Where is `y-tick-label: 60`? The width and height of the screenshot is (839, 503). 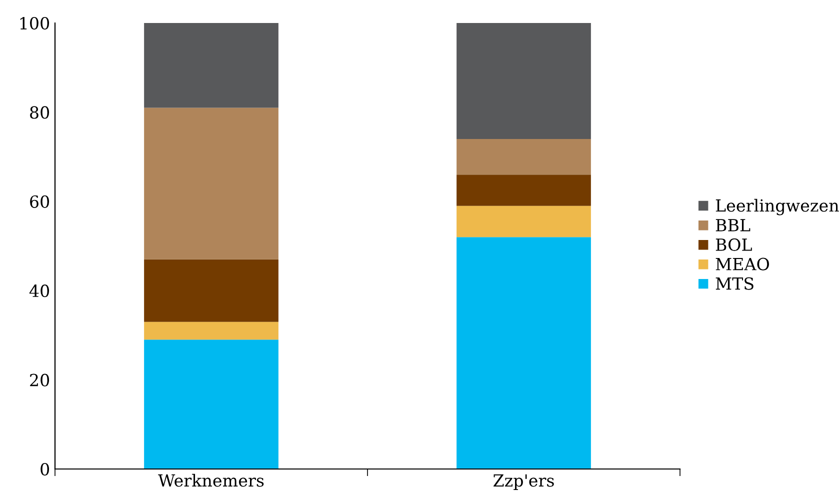
y-tick-label: 60 is located at coordinates (40, 201).